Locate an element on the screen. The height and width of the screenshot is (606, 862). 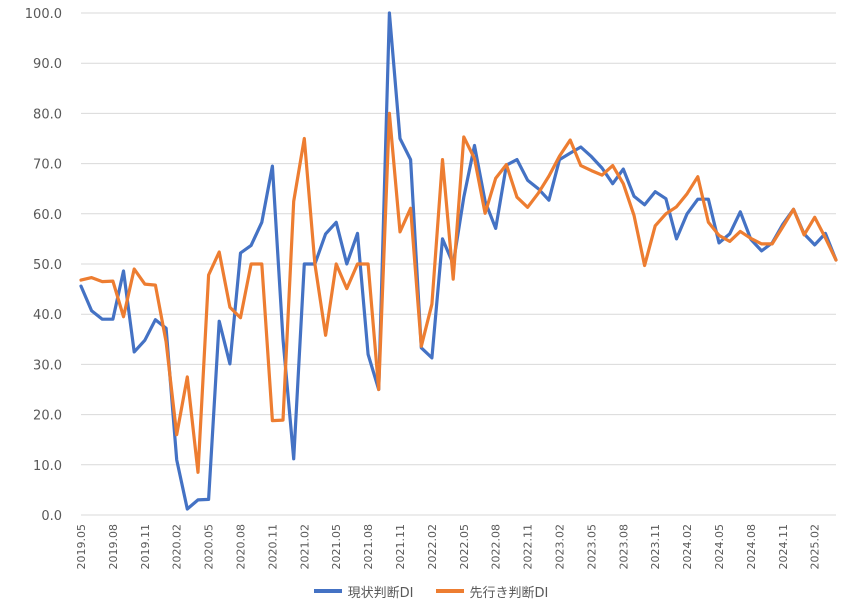
legend: 現状判断DI 先行き判断DI is located at coordinates (431, 591).